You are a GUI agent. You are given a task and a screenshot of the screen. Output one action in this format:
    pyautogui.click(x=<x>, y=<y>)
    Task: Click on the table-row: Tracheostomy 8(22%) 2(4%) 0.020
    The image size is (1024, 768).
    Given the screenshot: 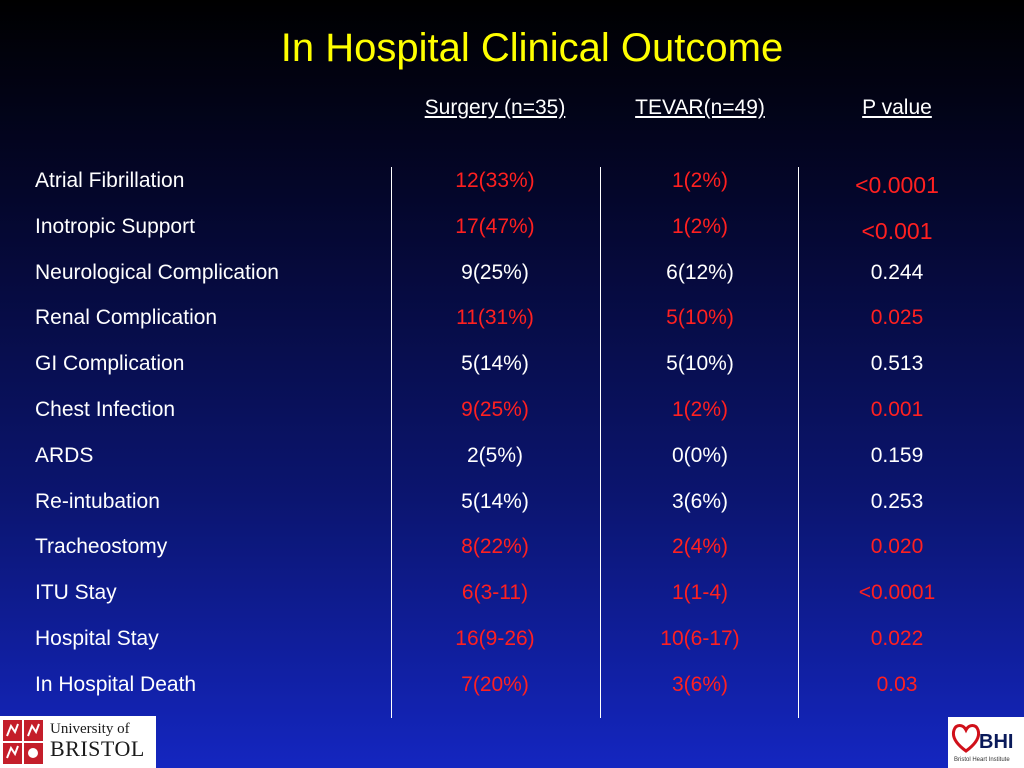 What is the action you would take?
    pyautogui.click(x=512, y=551)
    